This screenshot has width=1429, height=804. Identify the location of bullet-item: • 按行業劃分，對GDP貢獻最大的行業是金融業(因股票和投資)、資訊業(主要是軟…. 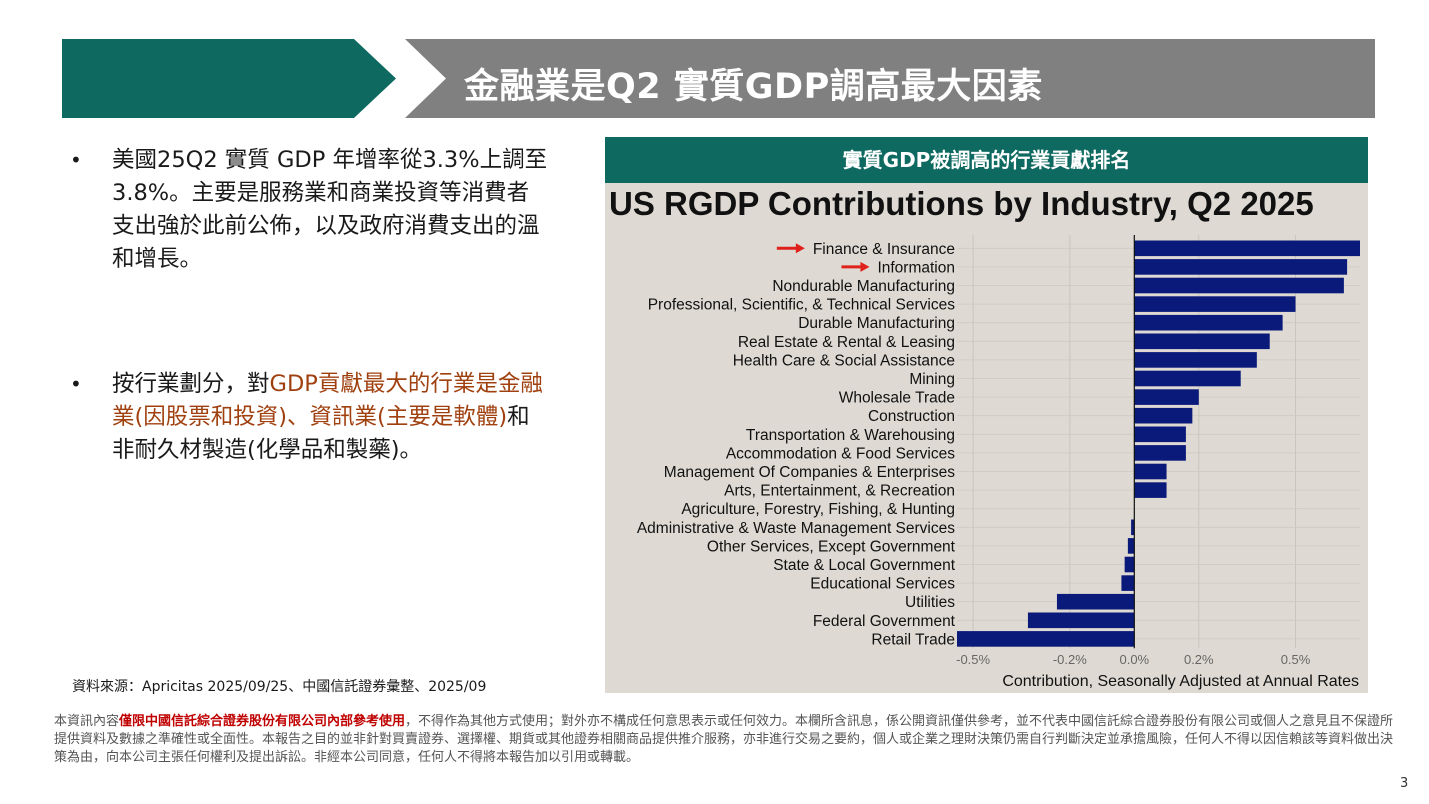
(310, 417).